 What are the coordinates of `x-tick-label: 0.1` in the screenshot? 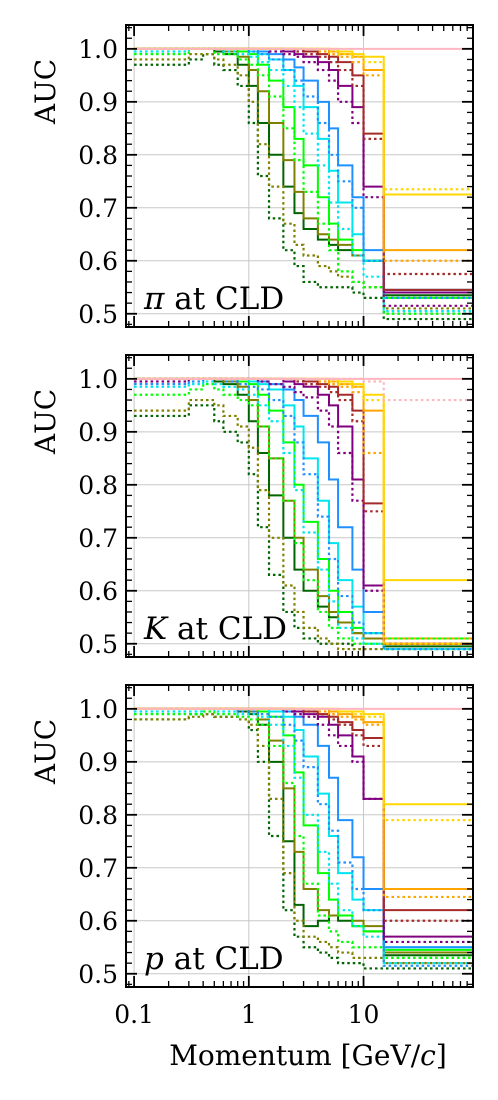 It's located at (134, 1014).